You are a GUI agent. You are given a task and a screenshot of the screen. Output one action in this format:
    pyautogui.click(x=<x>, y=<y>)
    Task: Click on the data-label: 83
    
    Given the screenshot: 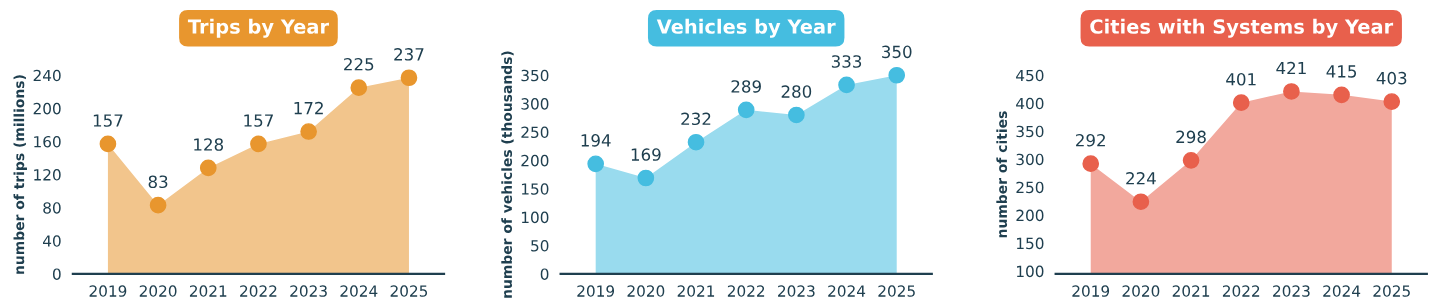 What is the action you would take?
    pyautogui.click(x=158, y=182)
    